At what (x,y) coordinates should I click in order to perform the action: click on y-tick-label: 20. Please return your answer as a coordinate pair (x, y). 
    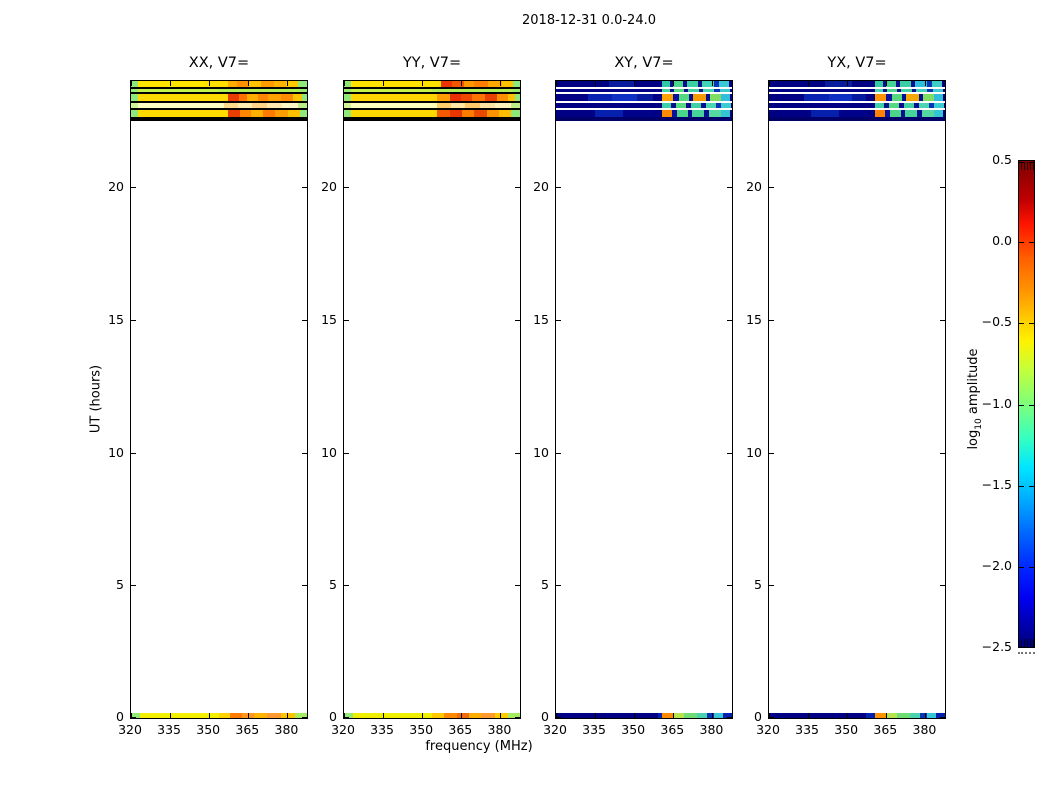
    Looking at the image, I should click on (541, 186).